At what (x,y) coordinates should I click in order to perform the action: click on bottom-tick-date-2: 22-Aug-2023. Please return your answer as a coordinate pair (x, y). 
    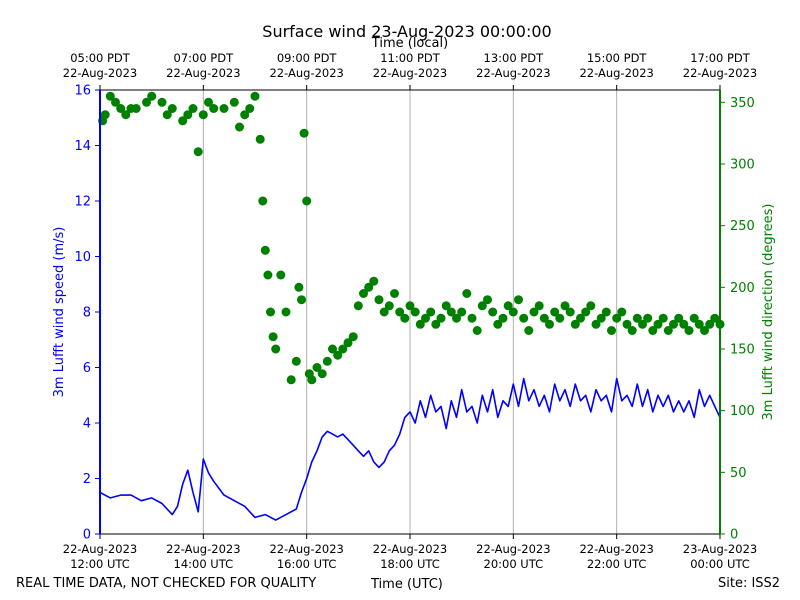
    Looking at the image, I should click on (306, 549).